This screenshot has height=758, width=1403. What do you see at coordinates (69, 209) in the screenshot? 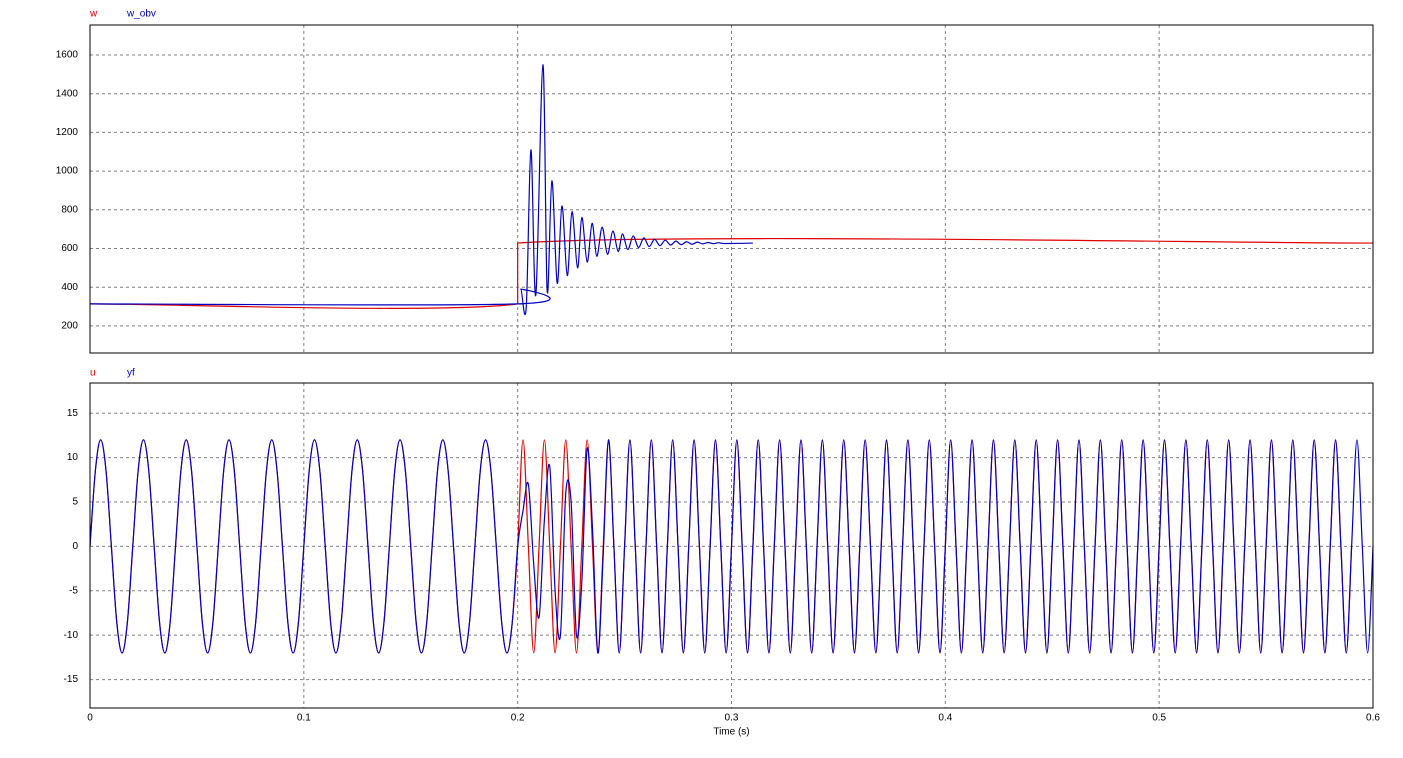
I see `y-tick-label: 800` at bounding box center [69, 209].